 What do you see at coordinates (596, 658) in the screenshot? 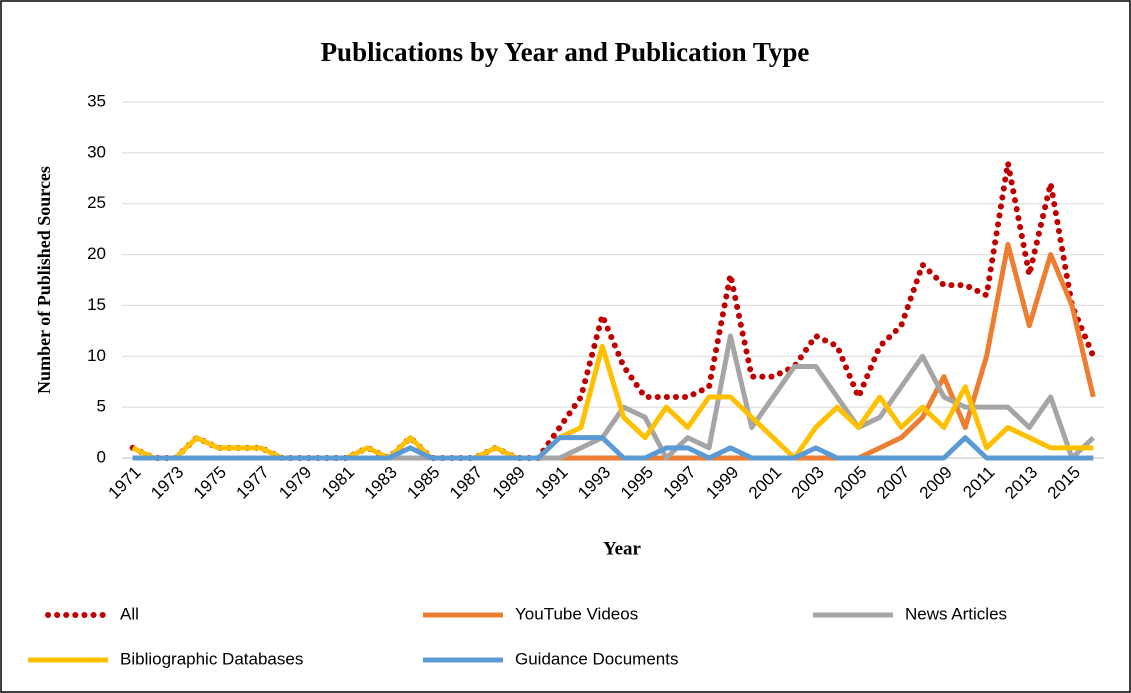
I see `legend-label: Guidance Documents` at bounding box center [596, 658].